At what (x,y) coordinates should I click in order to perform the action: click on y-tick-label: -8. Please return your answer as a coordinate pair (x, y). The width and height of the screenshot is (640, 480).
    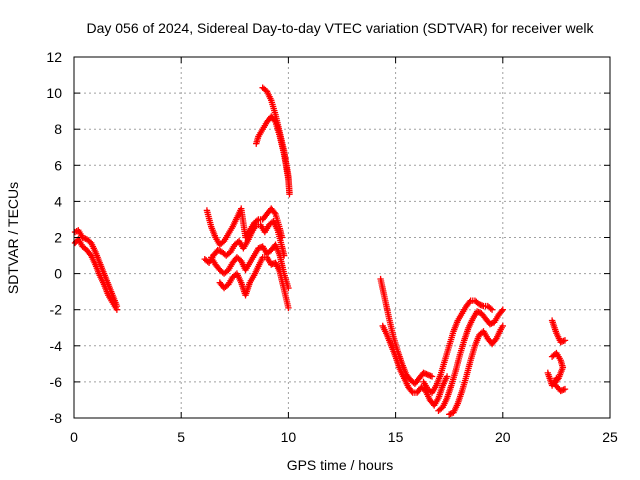
    Looking at the image, I should click on (56, 418).